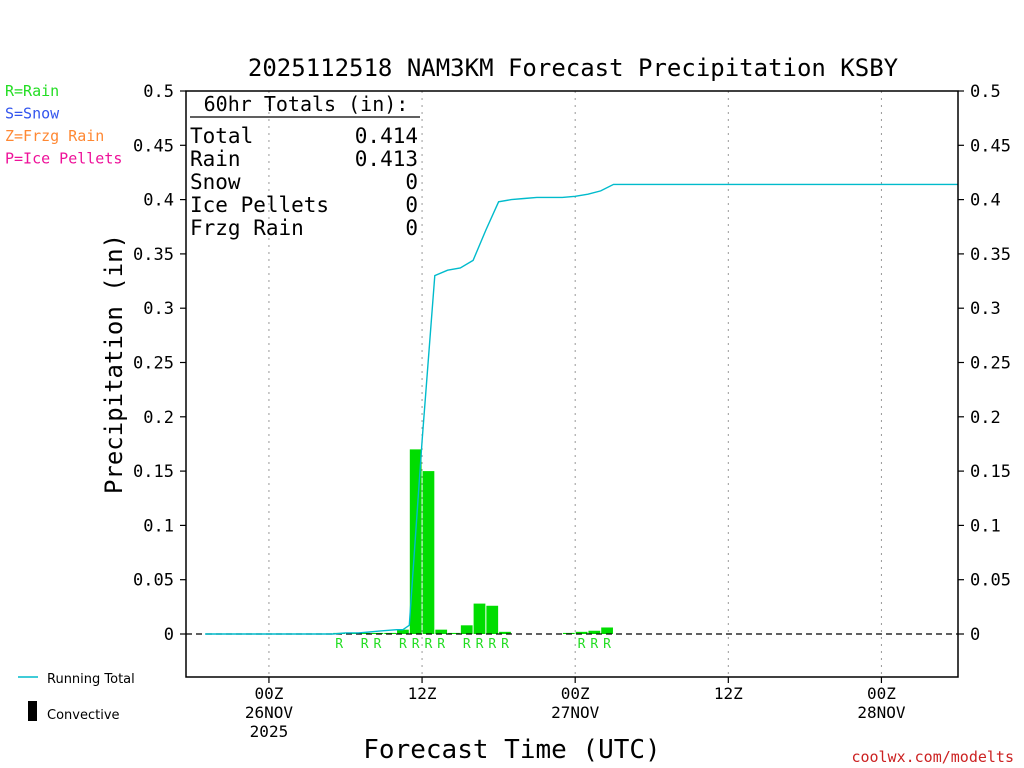 This screenshot has height=768, width=1024. I want to click on y-tick-label-left: 0.45, so click(153, 146).